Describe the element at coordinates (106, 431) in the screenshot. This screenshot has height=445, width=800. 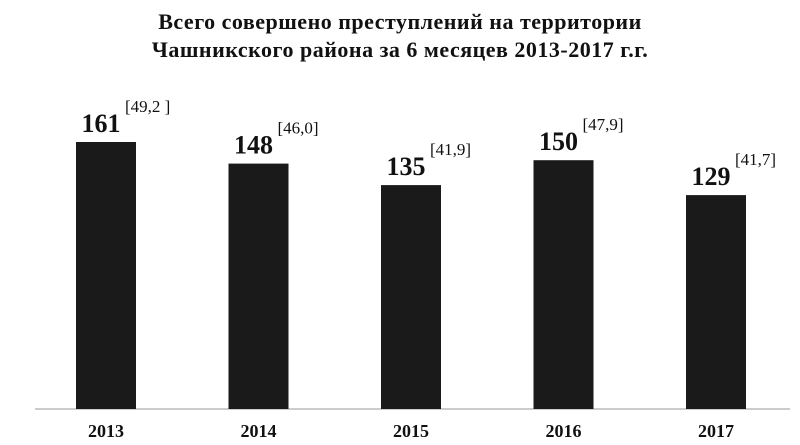
I see `x-tick-2013: 2013` at that location.